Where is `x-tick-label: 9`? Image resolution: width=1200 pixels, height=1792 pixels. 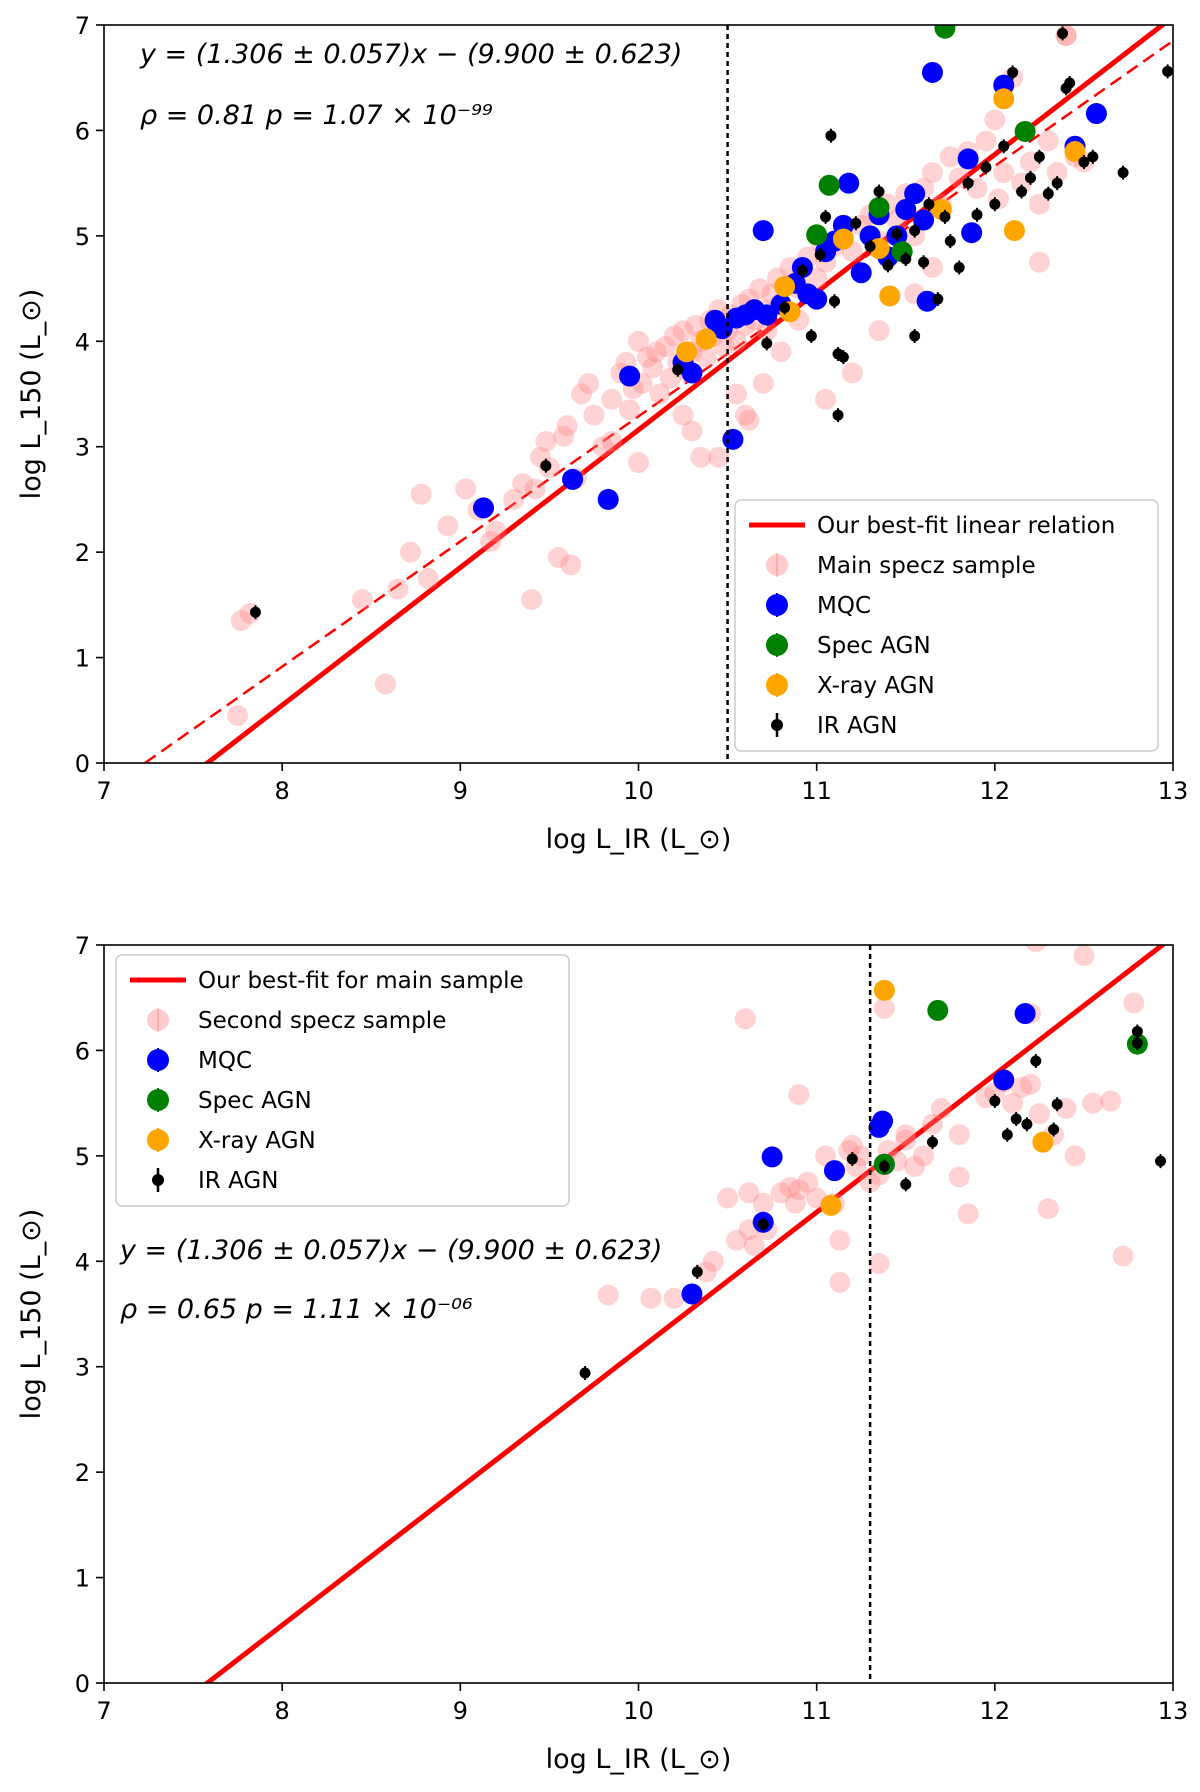 x-tick-label: 9 is located at coordinates (460, 1711).